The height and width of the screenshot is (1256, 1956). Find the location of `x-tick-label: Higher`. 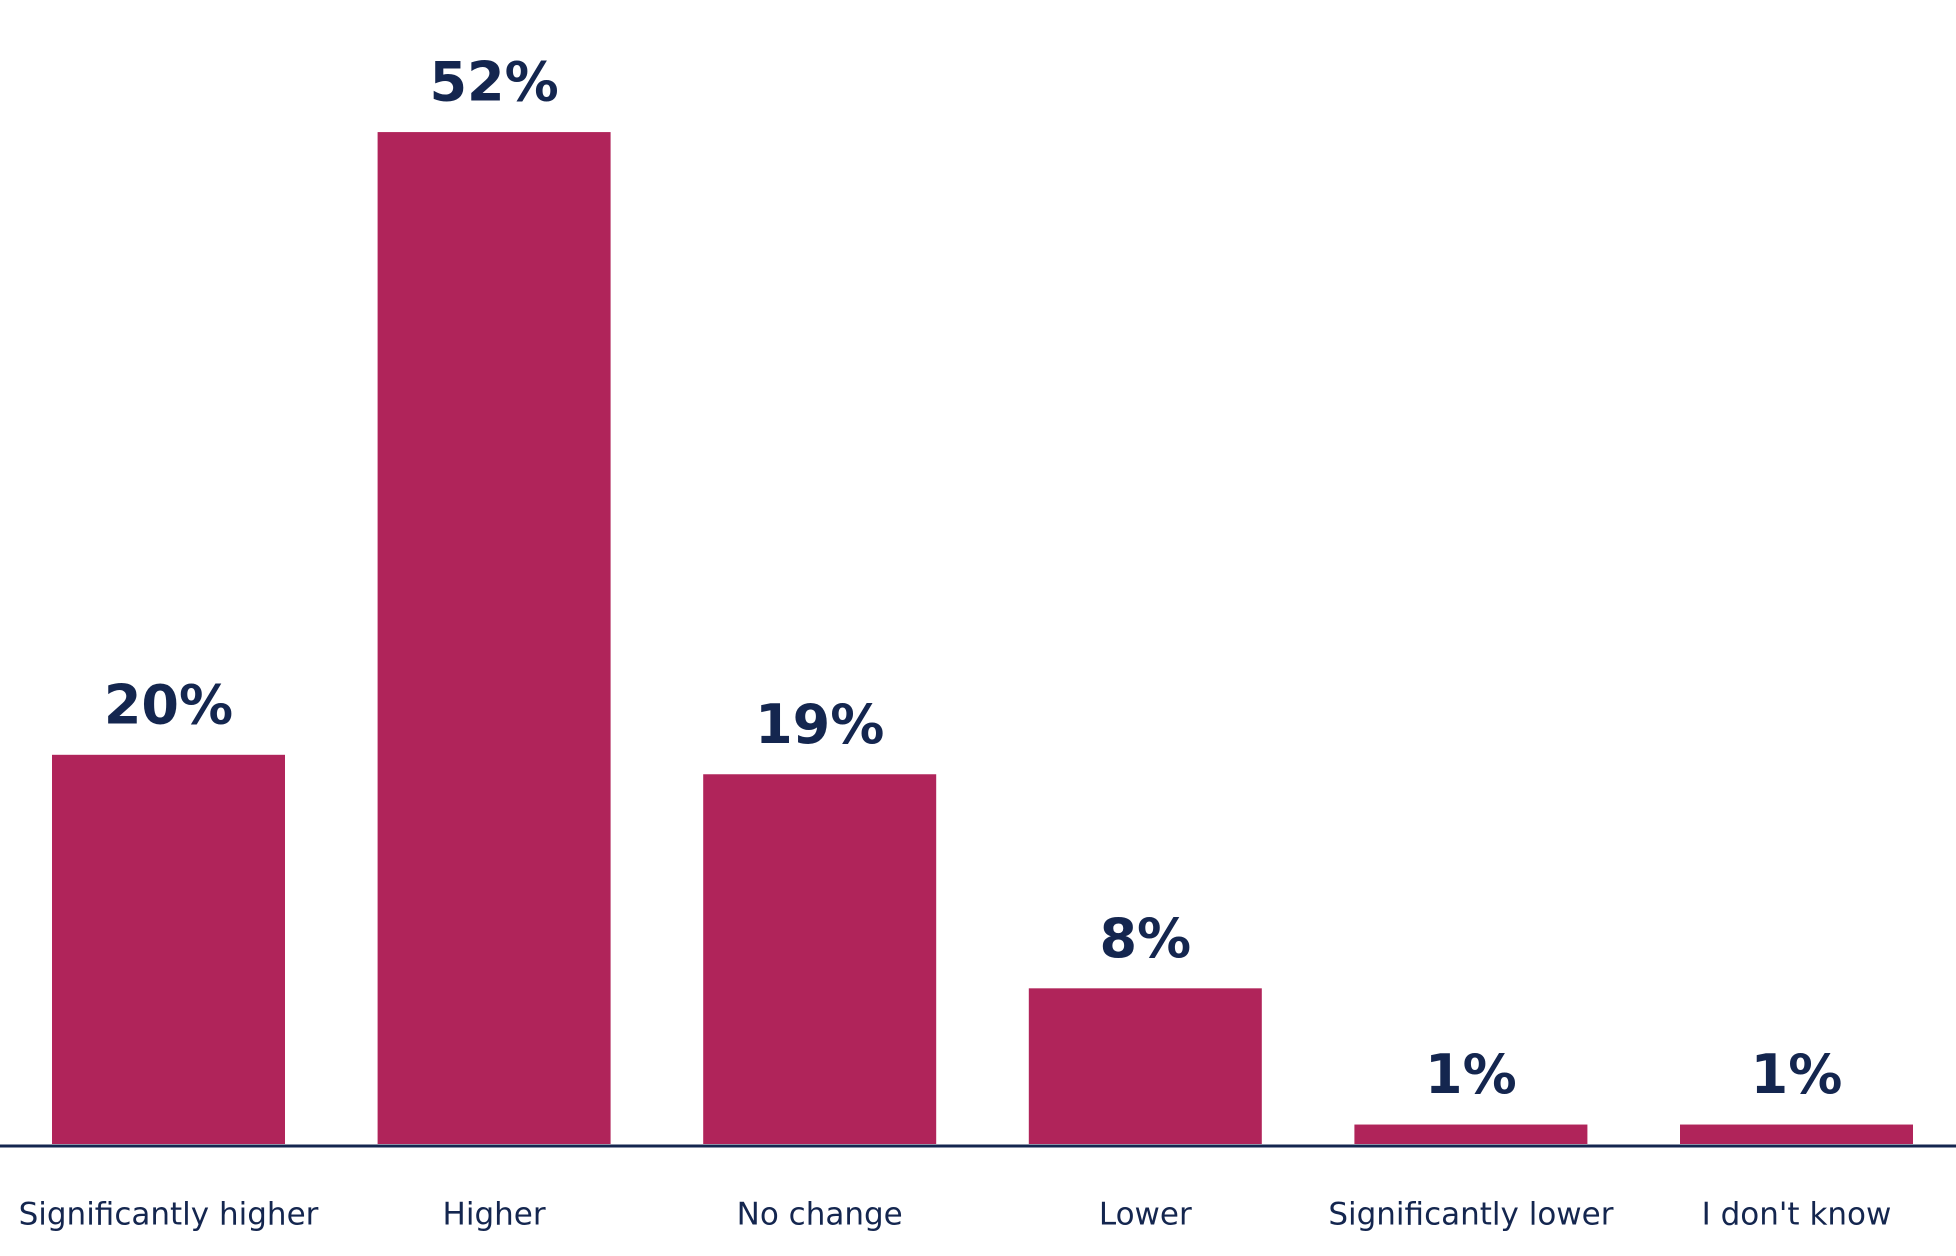

x-tick-label: Higher is located at coordinates (494, 1215).